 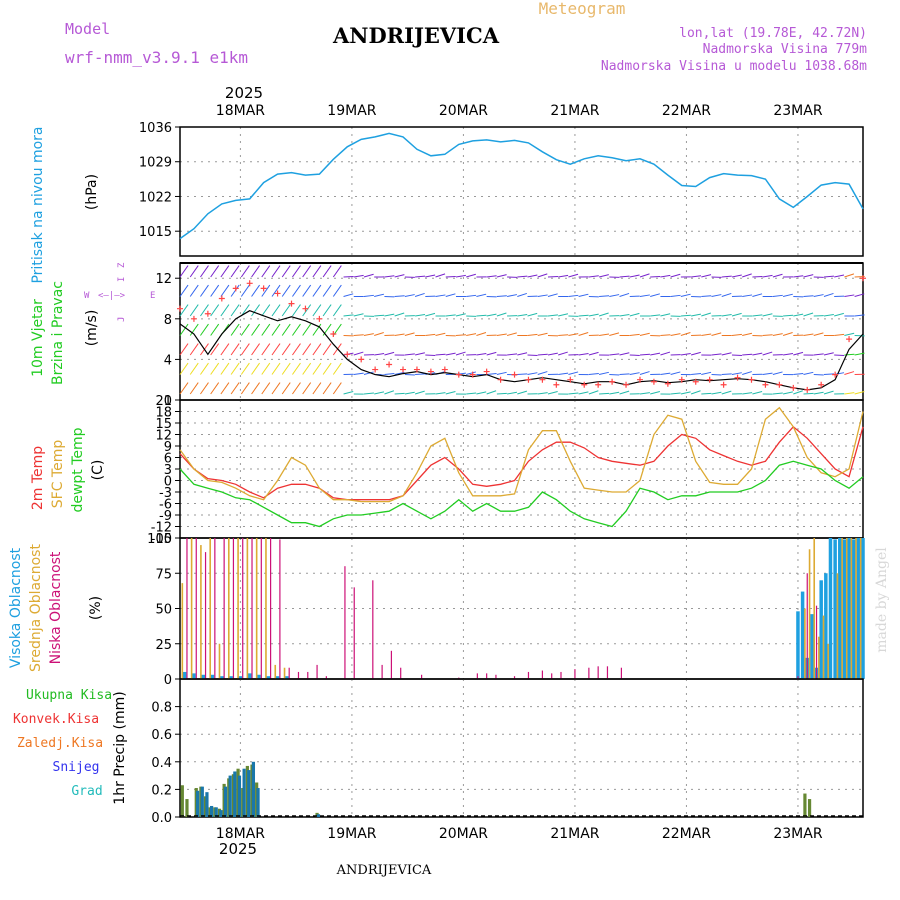 What do you see at coordinates (78, 469) in the screenshot?
I see `temp-title-3: dewpt Temp` at bounding box center [78, 469].